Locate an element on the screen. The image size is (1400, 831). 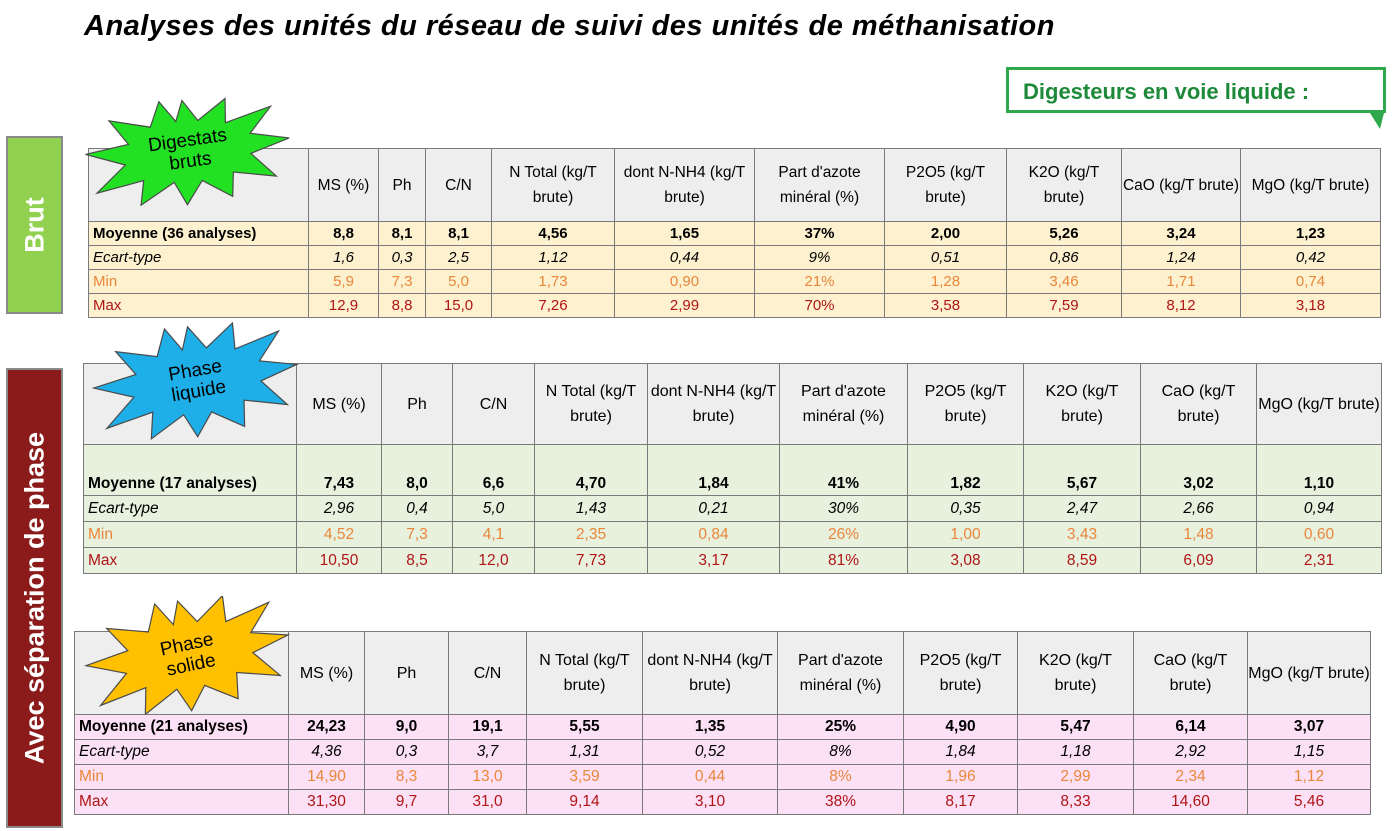
cell: 3,58 is located at coordinates (945, 305).